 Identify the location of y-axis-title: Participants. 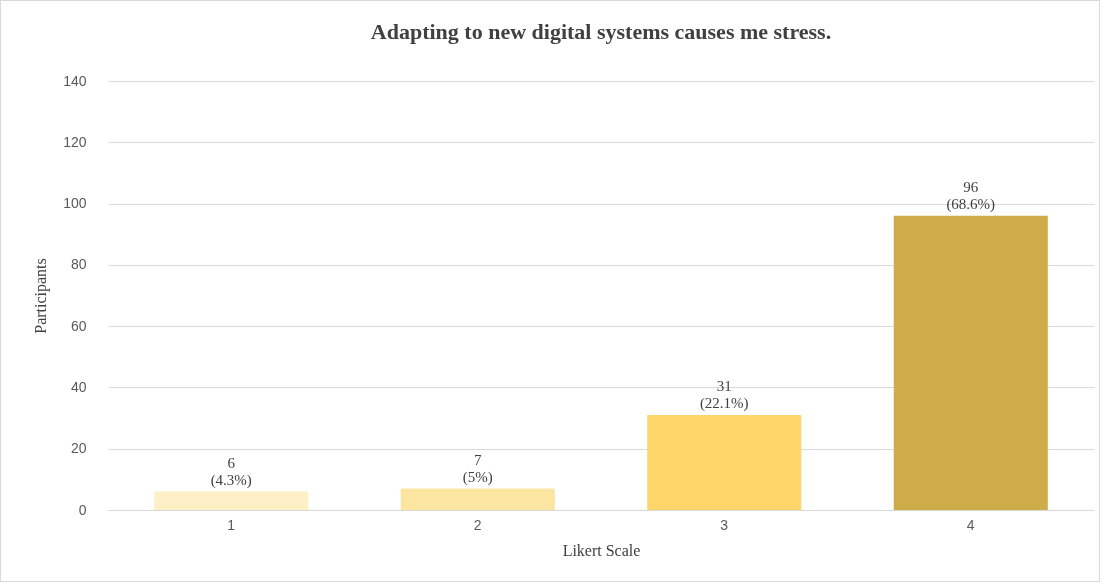
(41, 296).